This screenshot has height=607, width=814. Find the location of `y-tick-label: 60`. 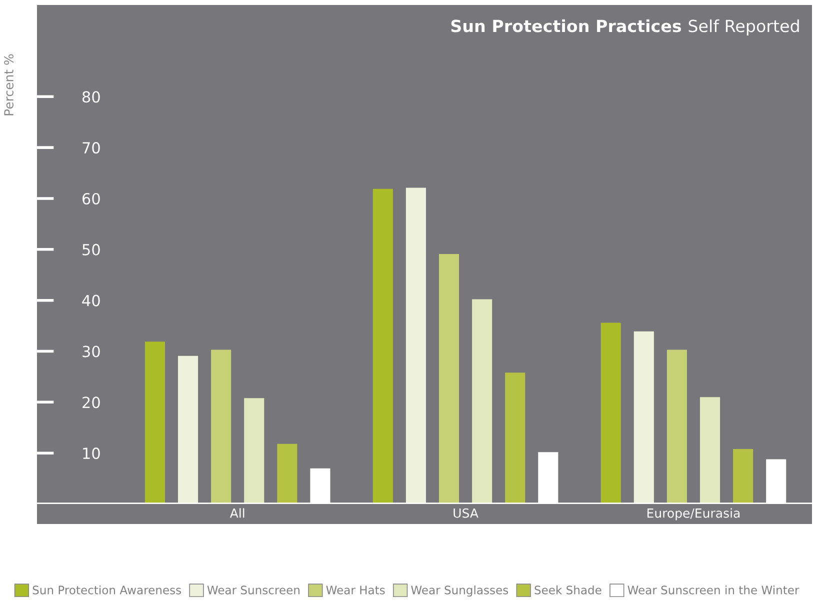

y-tick-label: 60 is located at coordinates (91, 198).